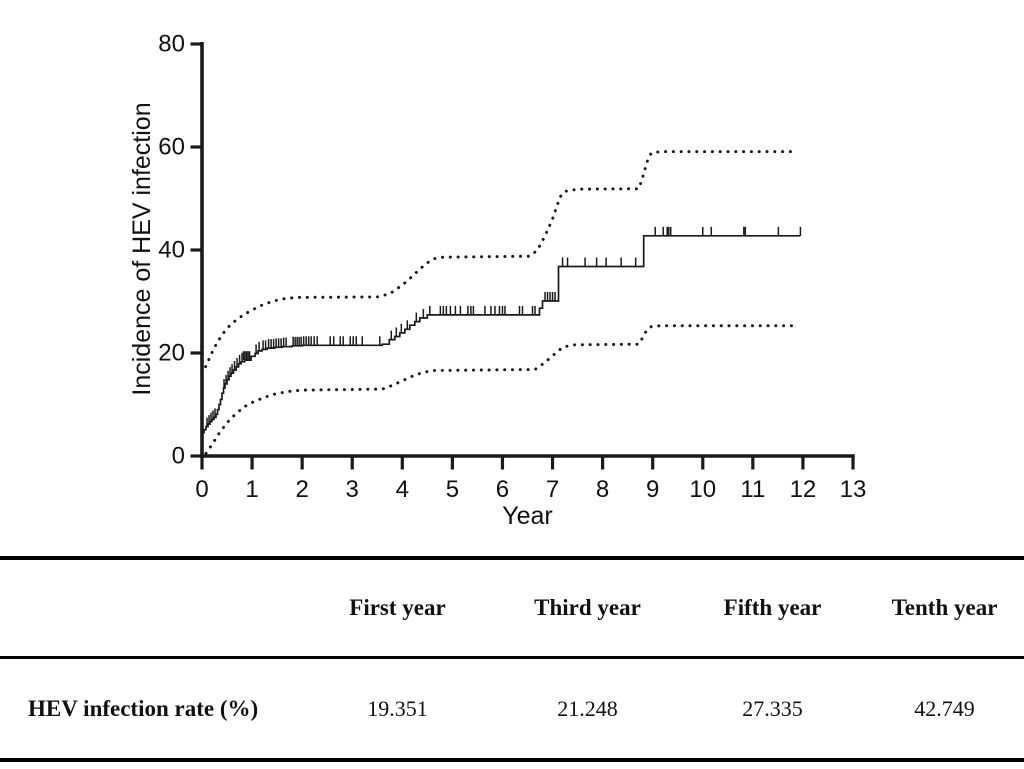  I want to click on row-label-hev-infection-rate: HEV infection rate (%), so click(143, 708).